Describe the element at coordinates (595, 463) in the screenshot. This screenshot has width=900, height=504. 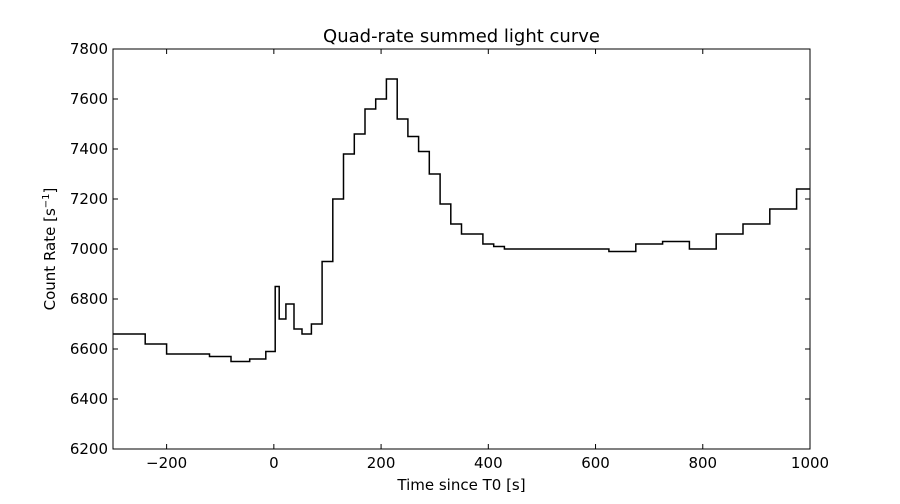
I see `x-tick-label: 600` at that location.